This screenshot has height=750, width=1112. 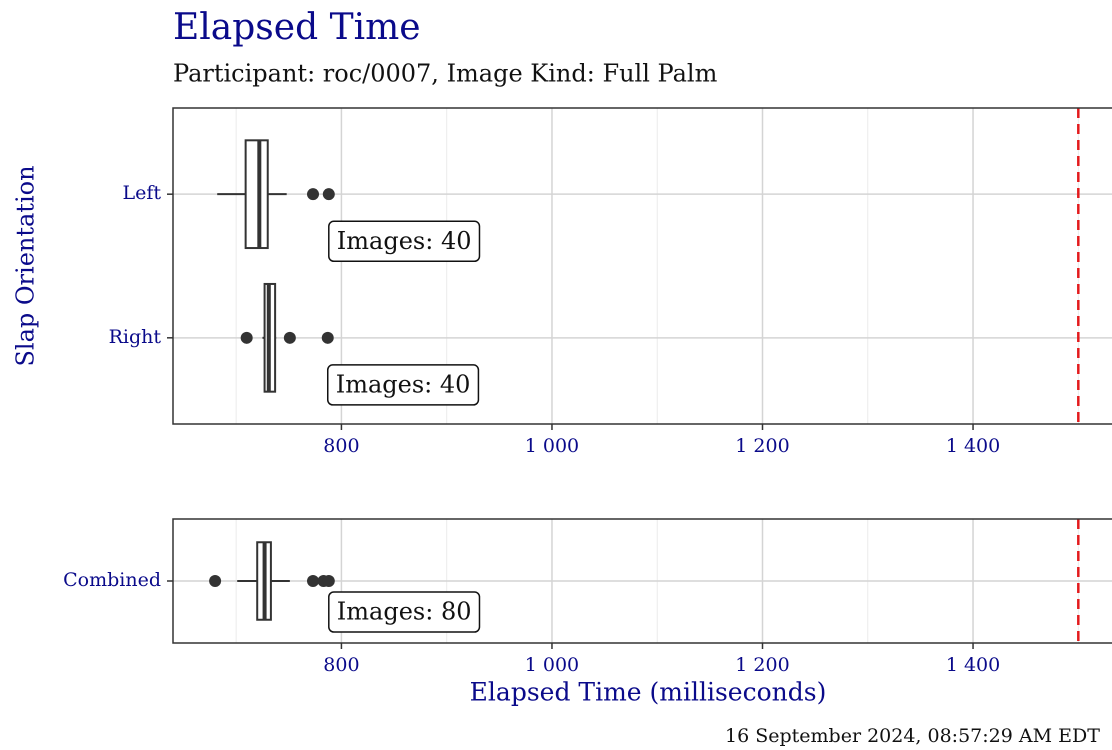 I want to click on x-axis-label: Elapsed Time (milliseconds), so click(x=648, y=692).